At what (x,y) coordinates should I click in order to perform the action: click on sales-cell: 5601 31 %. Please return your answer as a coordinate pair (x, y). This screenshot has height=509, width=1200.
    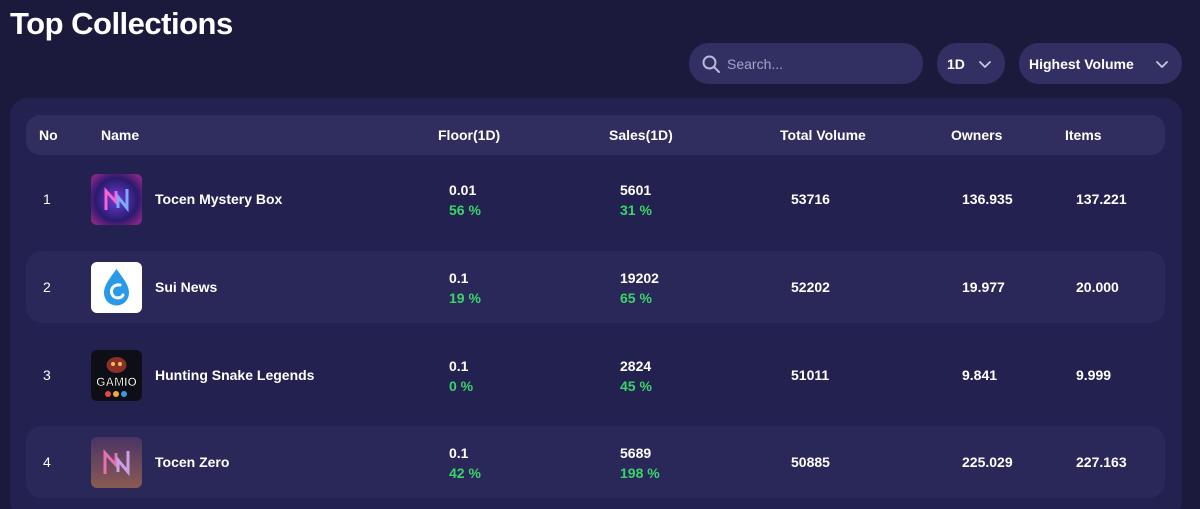
    Looking at the image, I should click on (636, 200).